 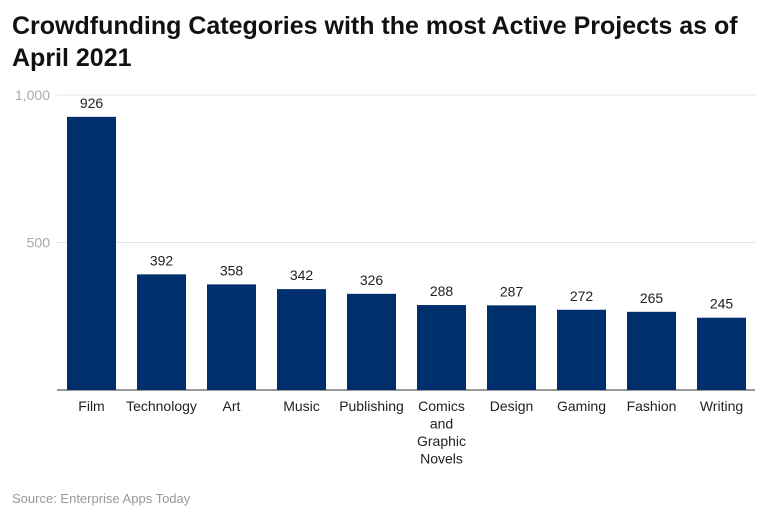 What do you see at coordinates (512, 406) in the screenshot?
I see `x-tick-label: Design` at bounding box center [512, 406].